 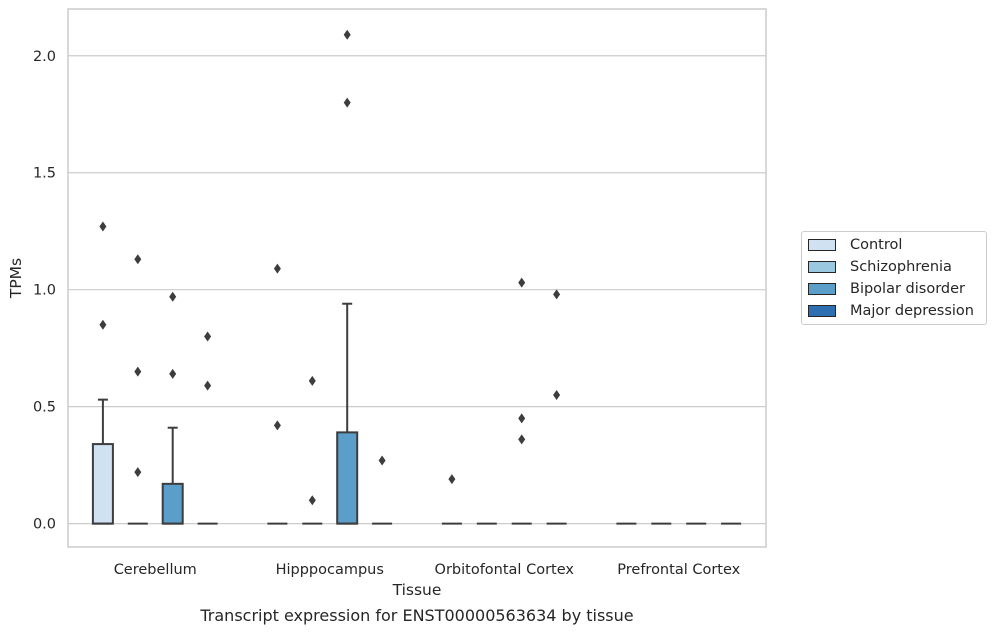 I want to click on y-tick-label: 1.5, so click(x=44, y=174).